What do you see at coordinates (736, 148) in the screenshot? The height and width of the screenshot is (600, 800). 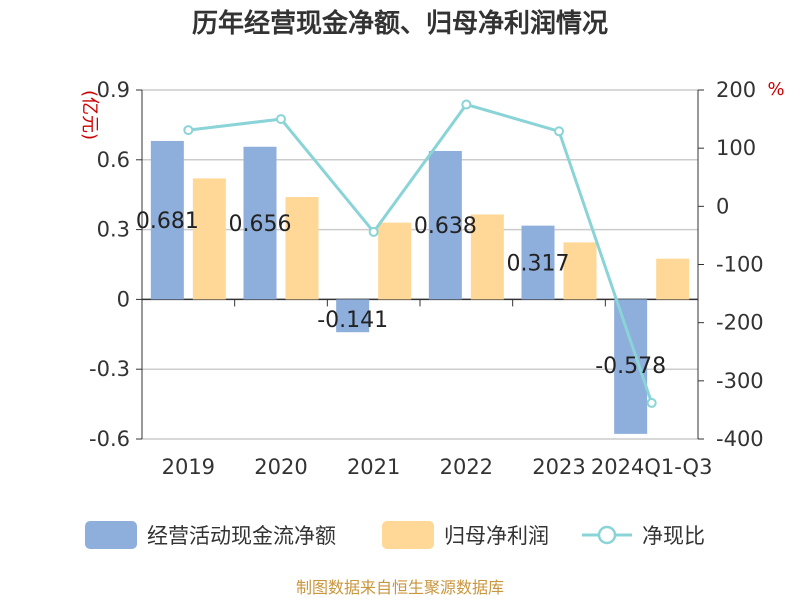 I see `y-right-tick-label: 100` at bounding box center [736, 148].